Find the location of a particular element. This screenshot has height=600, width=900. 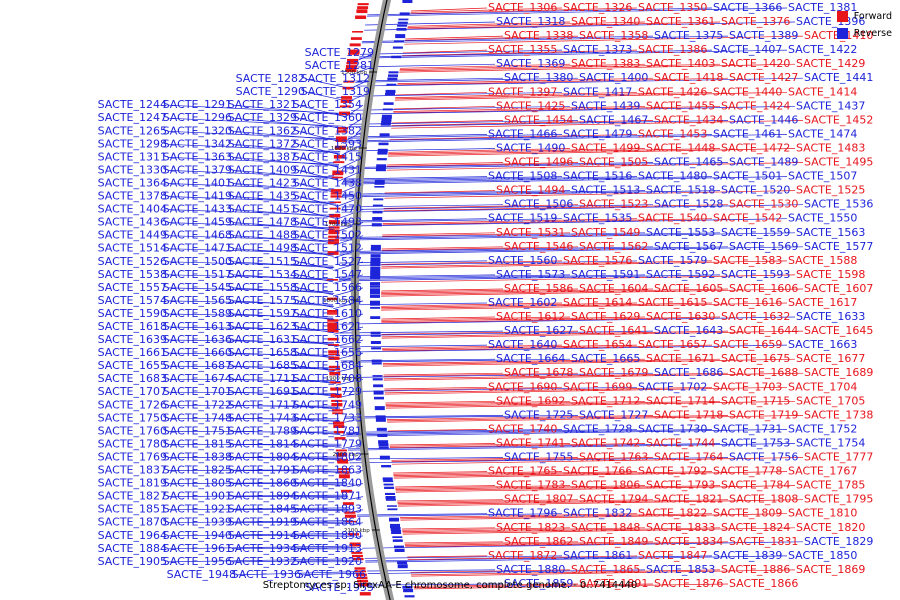

gene-label-reverse: SACTE_1423 is located at coordinates (262, 183).